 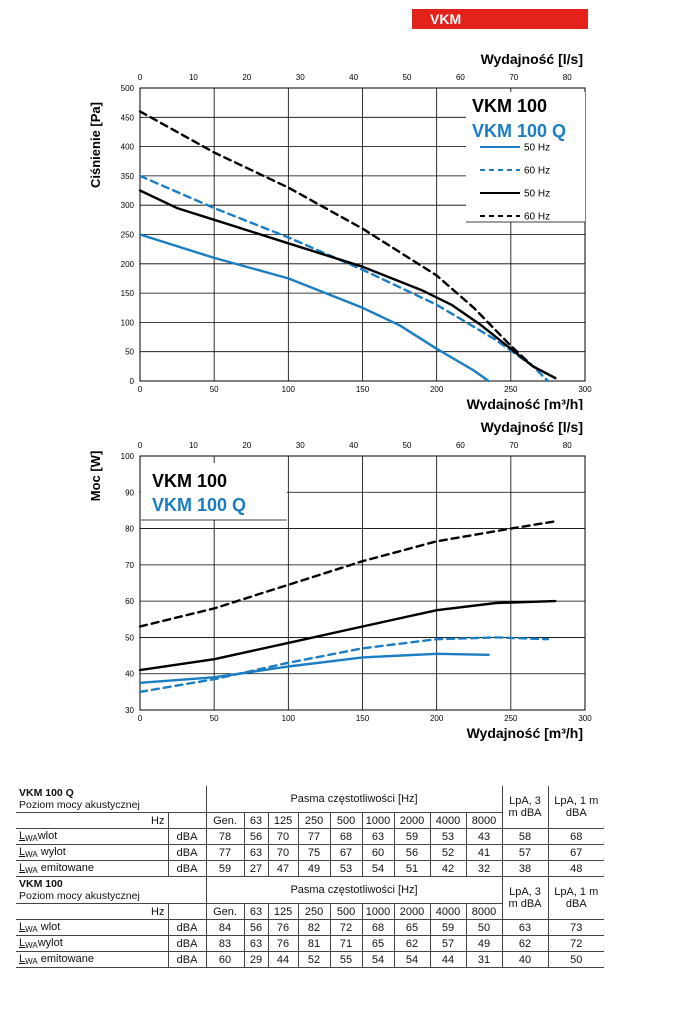 I want to click on y-tick-label: 60, so click(x=129, y=601).